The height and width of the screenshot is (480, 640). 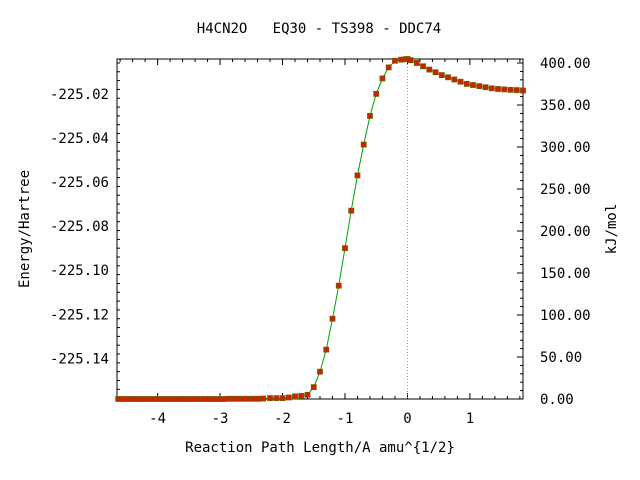 What do you see at coordinates (565, 274) in the screenshot?
I see `y2-tick-label: 150.00` at bounding box center [565, 274].